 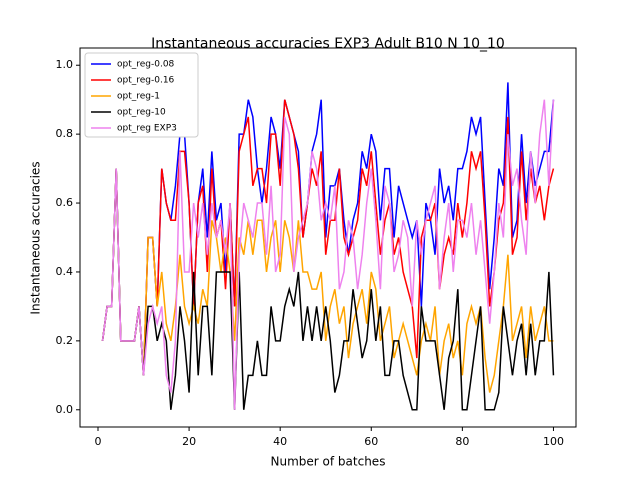 What do you see at coordinates (36, 237) in the screenshot?
I see `y-axis-label: Instantaneous accuracies` at bounding box center [36, 237].